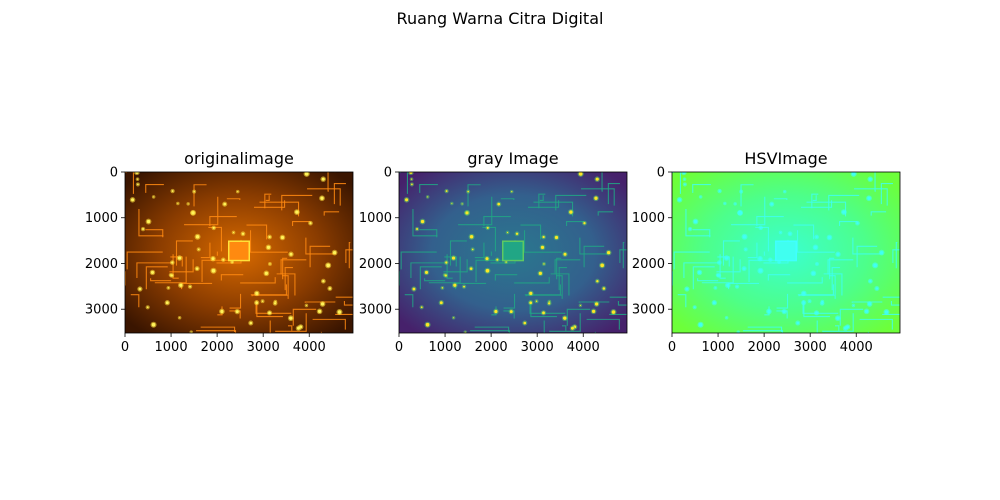  What do you see at coordinates (512, 158) in the screenshot?
I see `subplot-title: gray Image` at bounding box center [512, 158].